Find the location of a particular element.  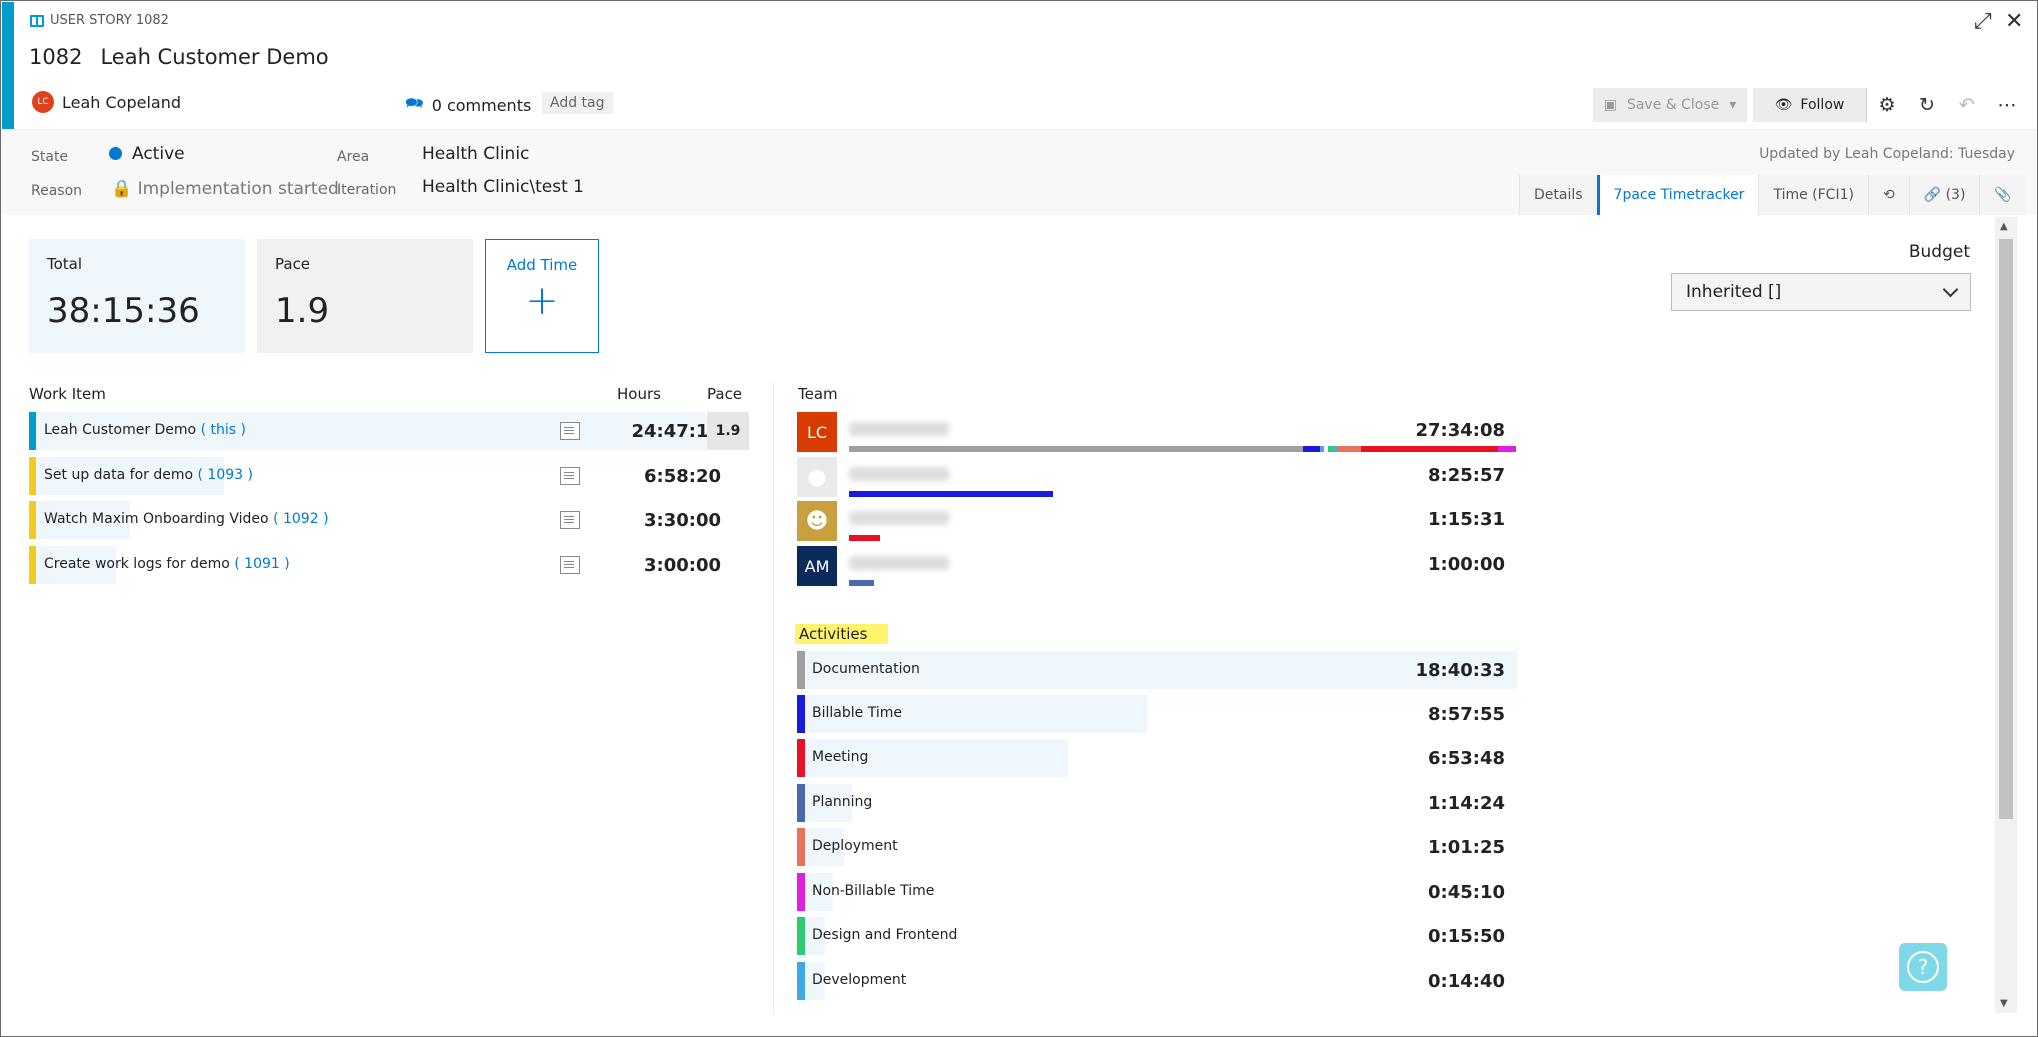

tab-time-fci1: Time (FCI1) is located at coordinates (1813, 195).